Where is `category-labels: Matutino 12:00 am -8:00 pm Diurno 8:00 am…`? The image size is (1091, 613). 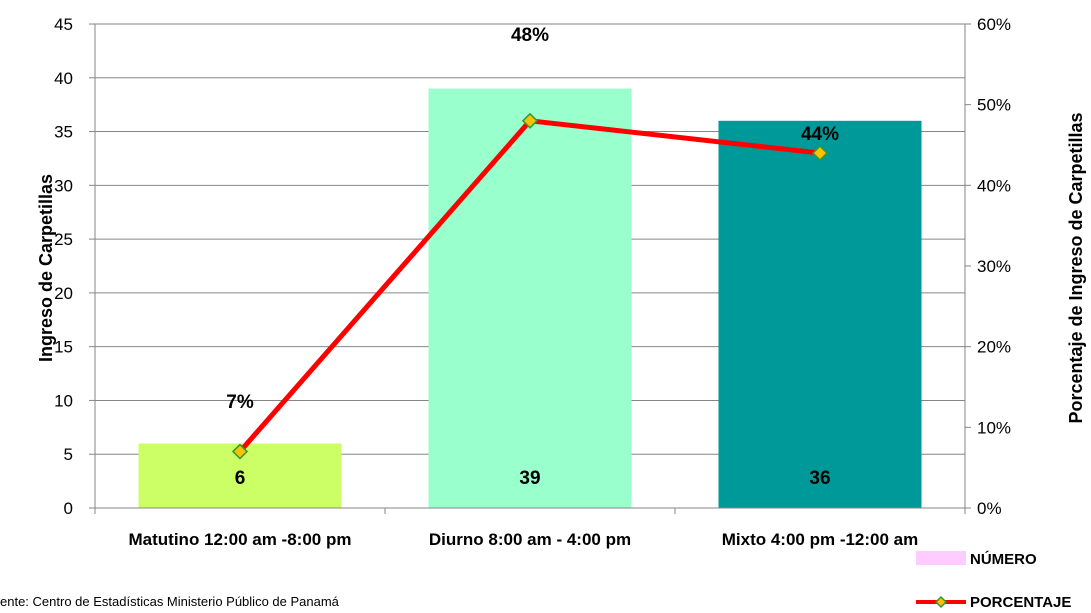
category-labels: Matutino 12:00 am -8:00 pm Diurno 8:00 am… is located at coordinates (524, 539).